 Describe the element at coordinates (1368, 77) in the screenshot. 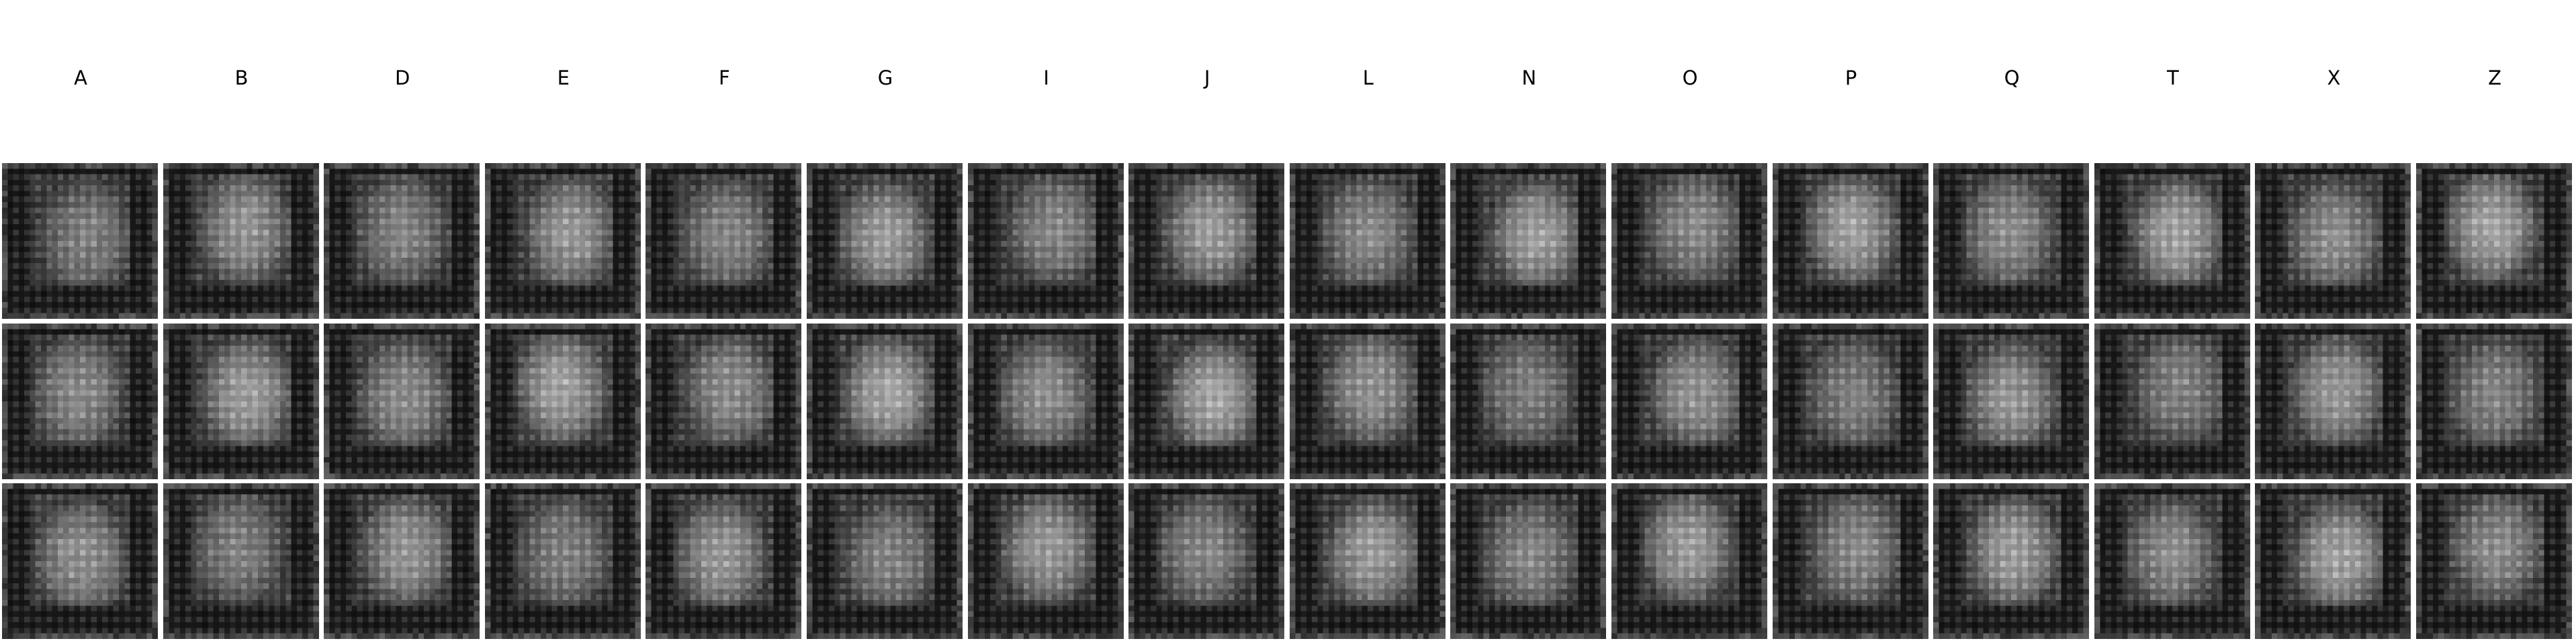

I see `column-label-l: L` at that location.